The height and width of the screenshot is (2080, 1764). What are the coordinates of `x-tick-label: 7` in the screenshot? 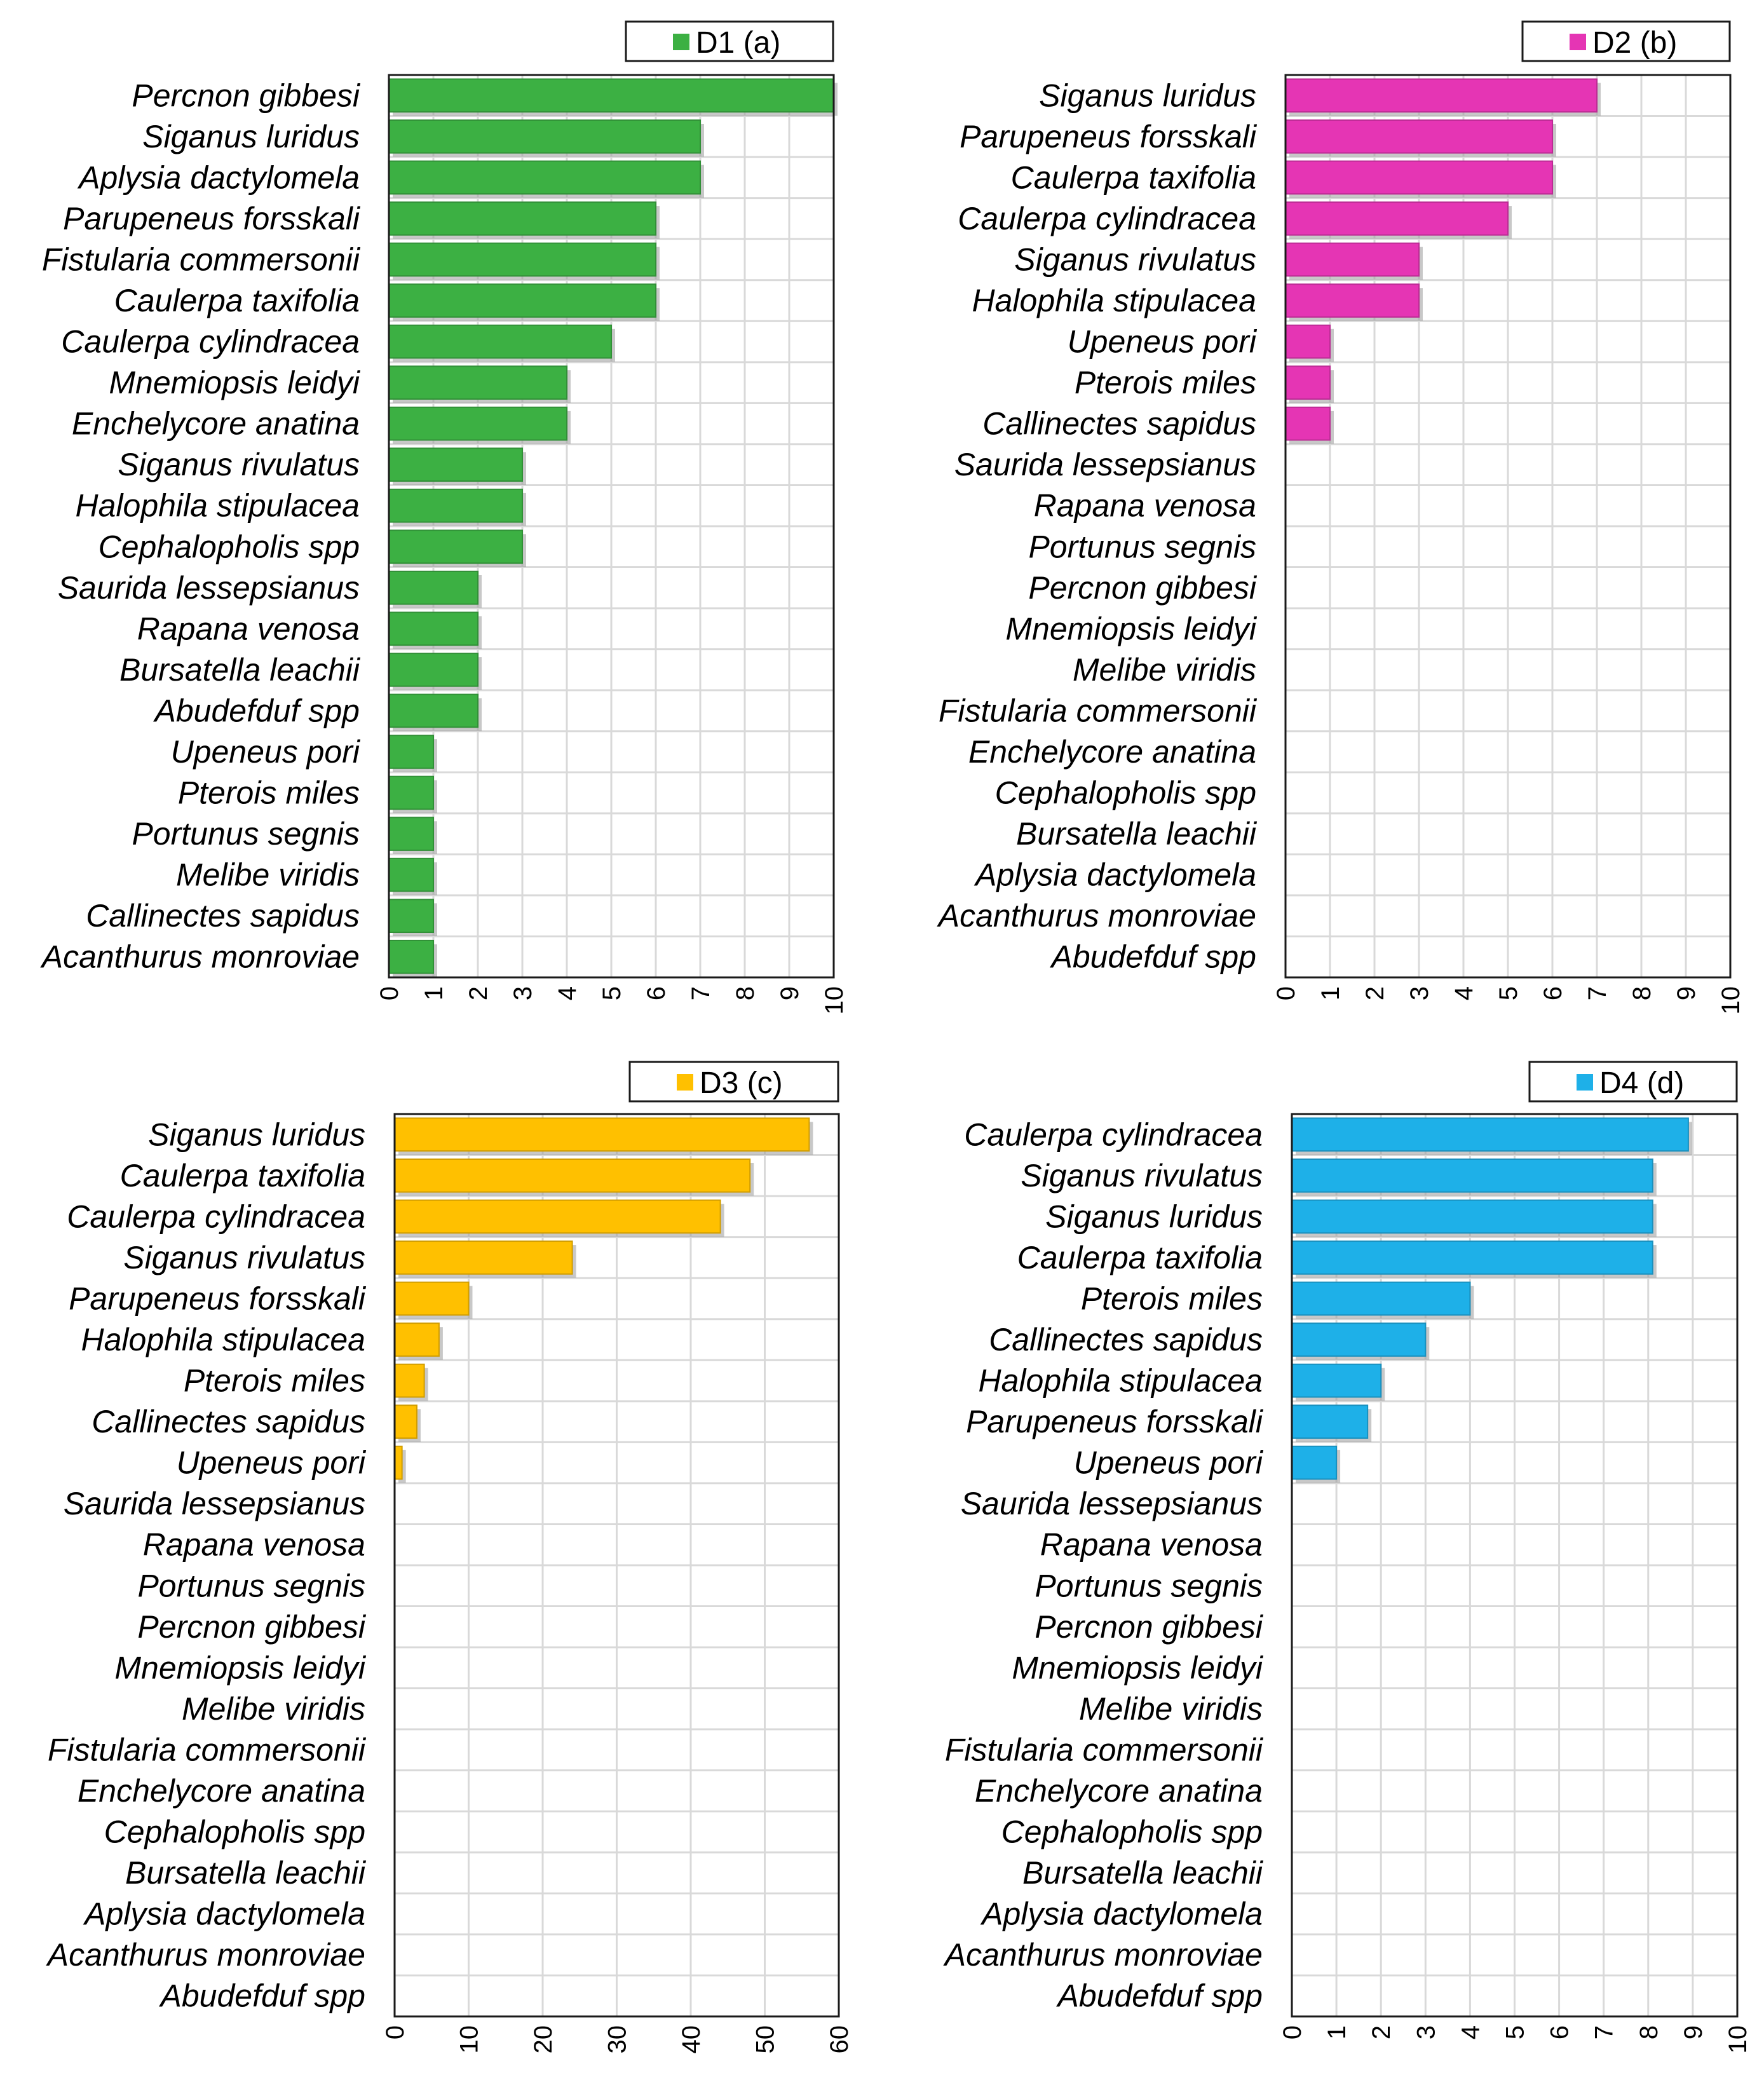 It's located at (1597, 993).